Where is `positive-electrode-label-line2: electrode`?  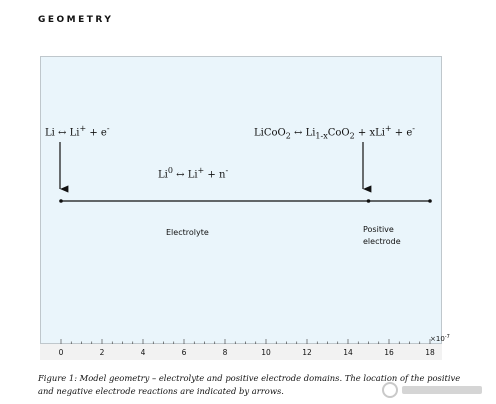 positive-electrode-label-line2: electrode is located at coordinates (382, 241).